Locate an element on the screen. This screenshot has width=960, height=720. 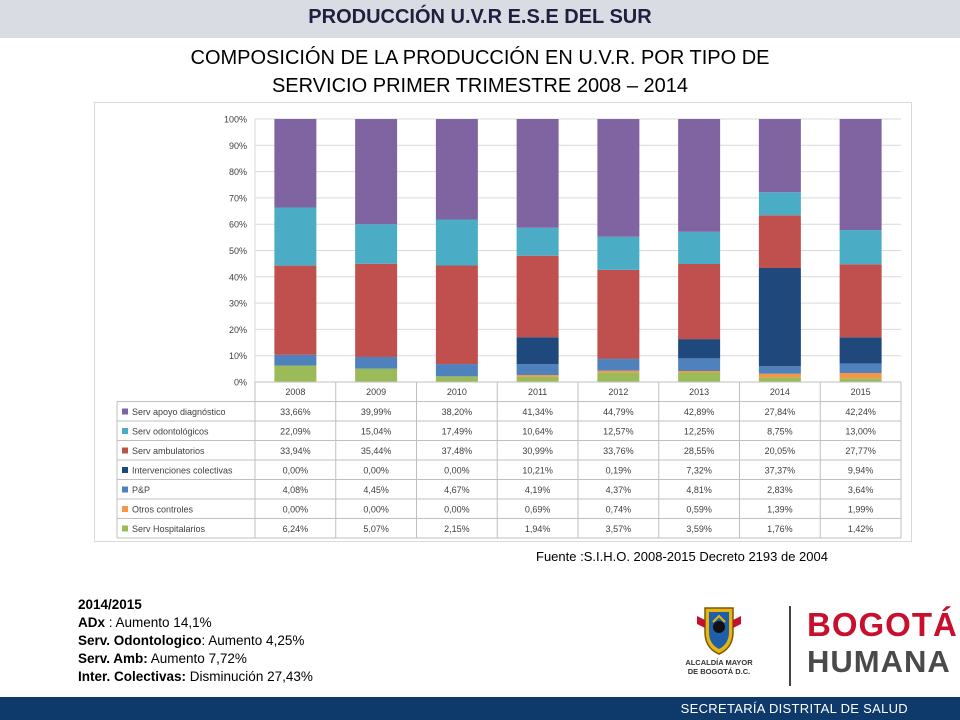
data-label: 1,39% is located at coordinates (780, 510).